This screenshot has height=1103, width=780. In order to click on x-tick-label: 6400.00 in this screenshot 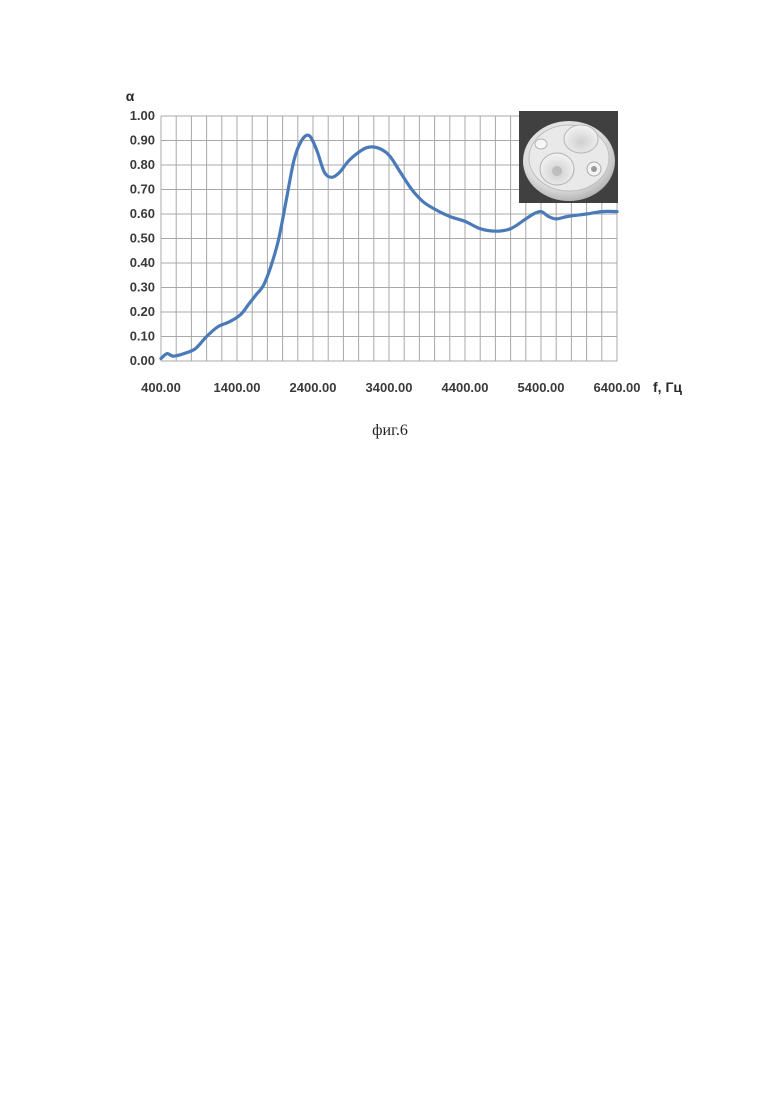, I will do `click(617, 387)`.